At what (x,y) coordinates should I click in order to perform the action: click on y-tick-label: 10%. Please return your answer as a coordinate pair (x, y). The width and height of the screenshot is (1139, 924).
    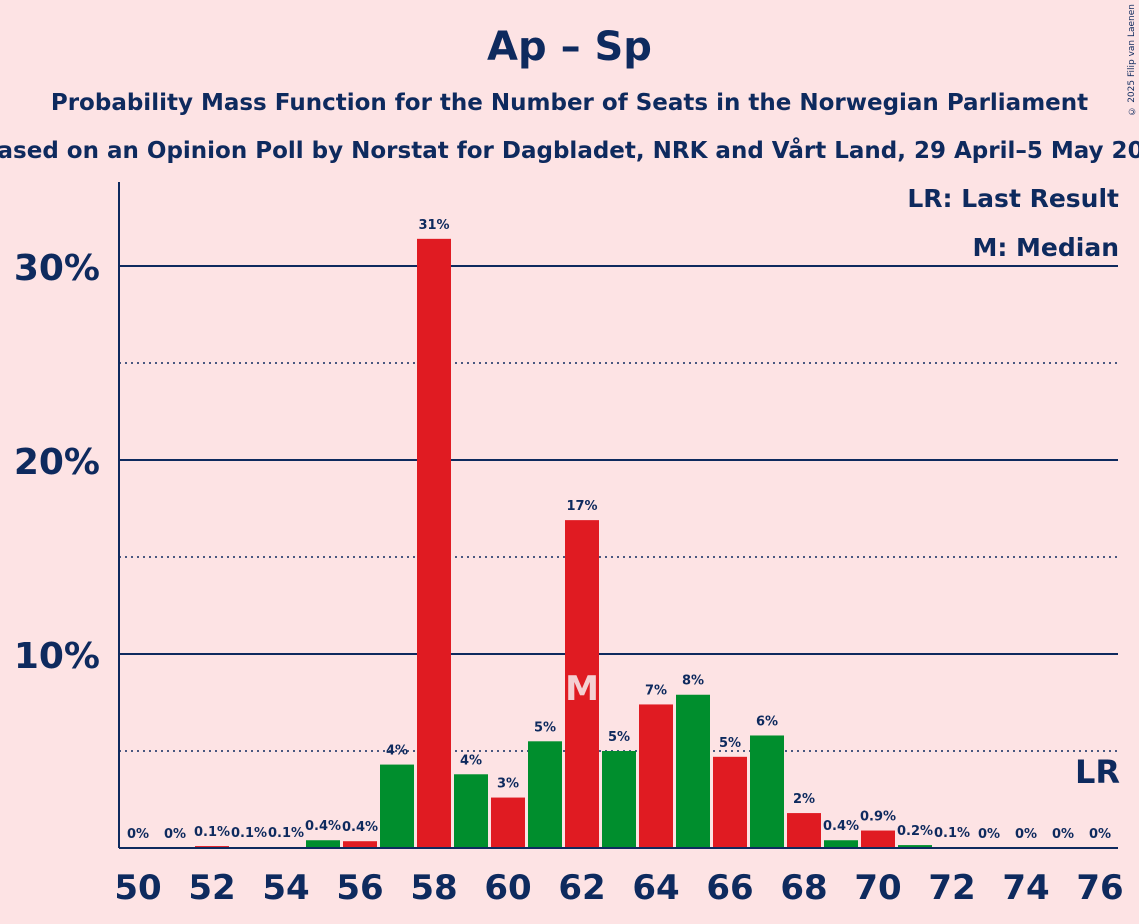
    Looking at the image, I should click on (57, 656).